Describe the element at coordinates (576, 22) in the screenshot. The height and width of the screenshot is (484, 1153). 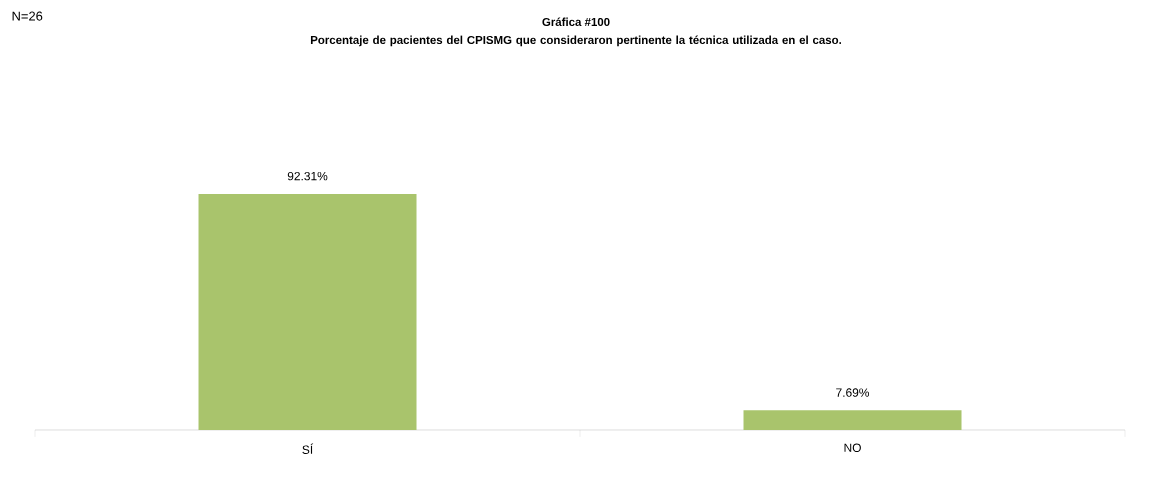
I see `chart-title: Gráfica #100` at that location.